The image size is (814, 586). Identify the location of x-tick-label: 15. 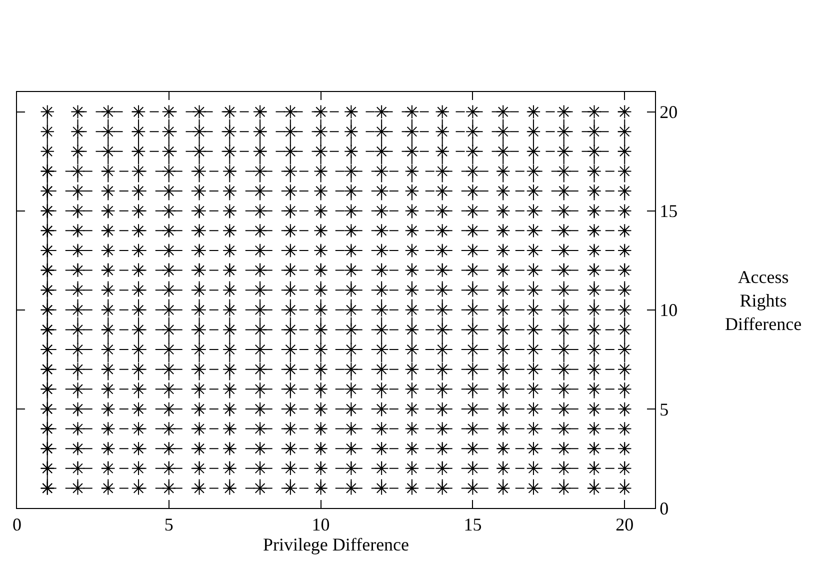
(473, 524).